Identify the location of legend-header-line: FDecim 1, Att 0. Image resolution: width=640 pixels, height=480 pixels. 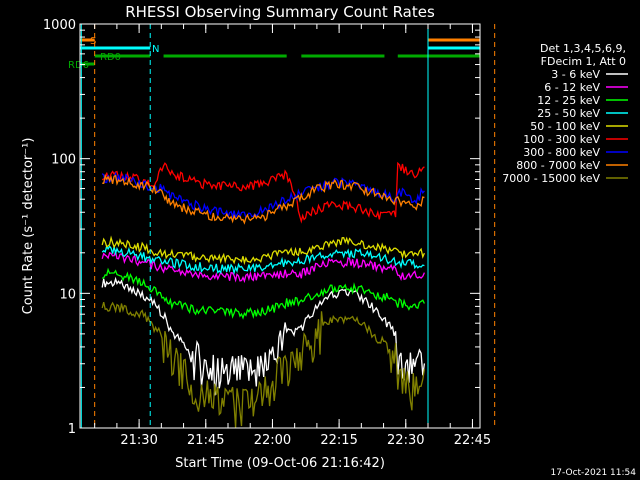
(583, 61).